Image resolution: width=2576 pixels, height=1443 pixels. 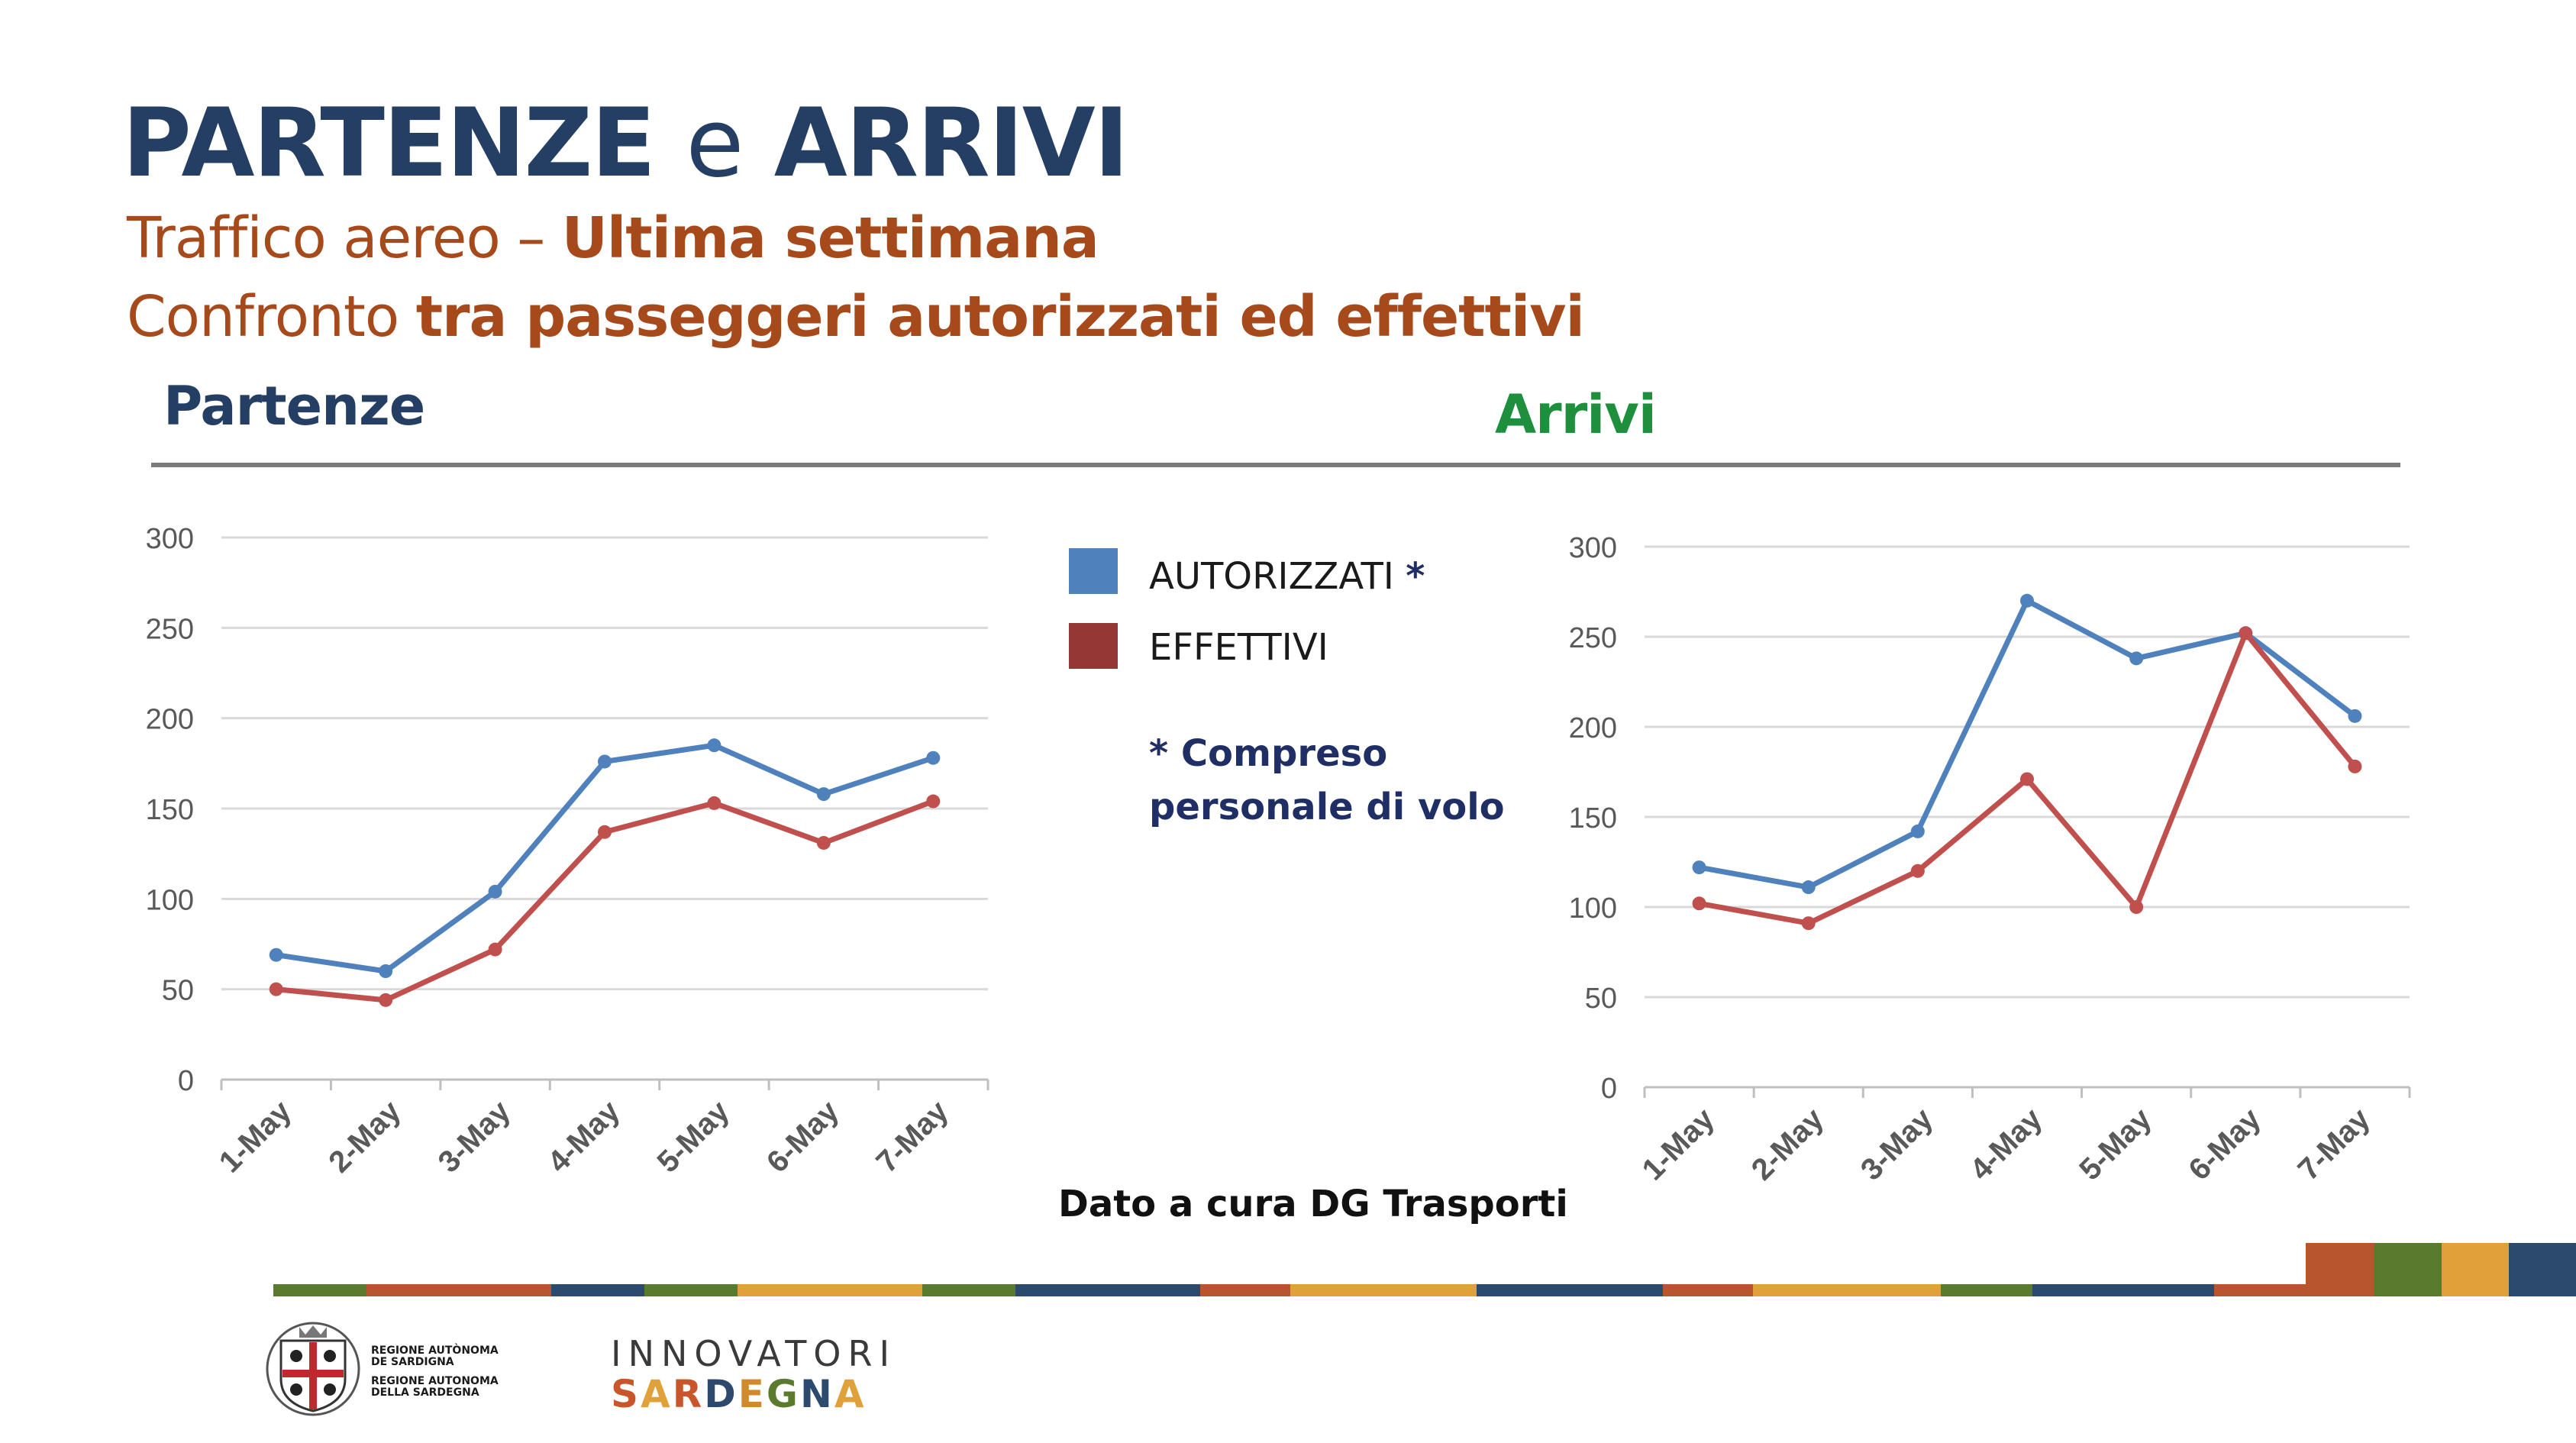 I want to click on x-tick-label: 4-May, so click(x=2006, y=1144).